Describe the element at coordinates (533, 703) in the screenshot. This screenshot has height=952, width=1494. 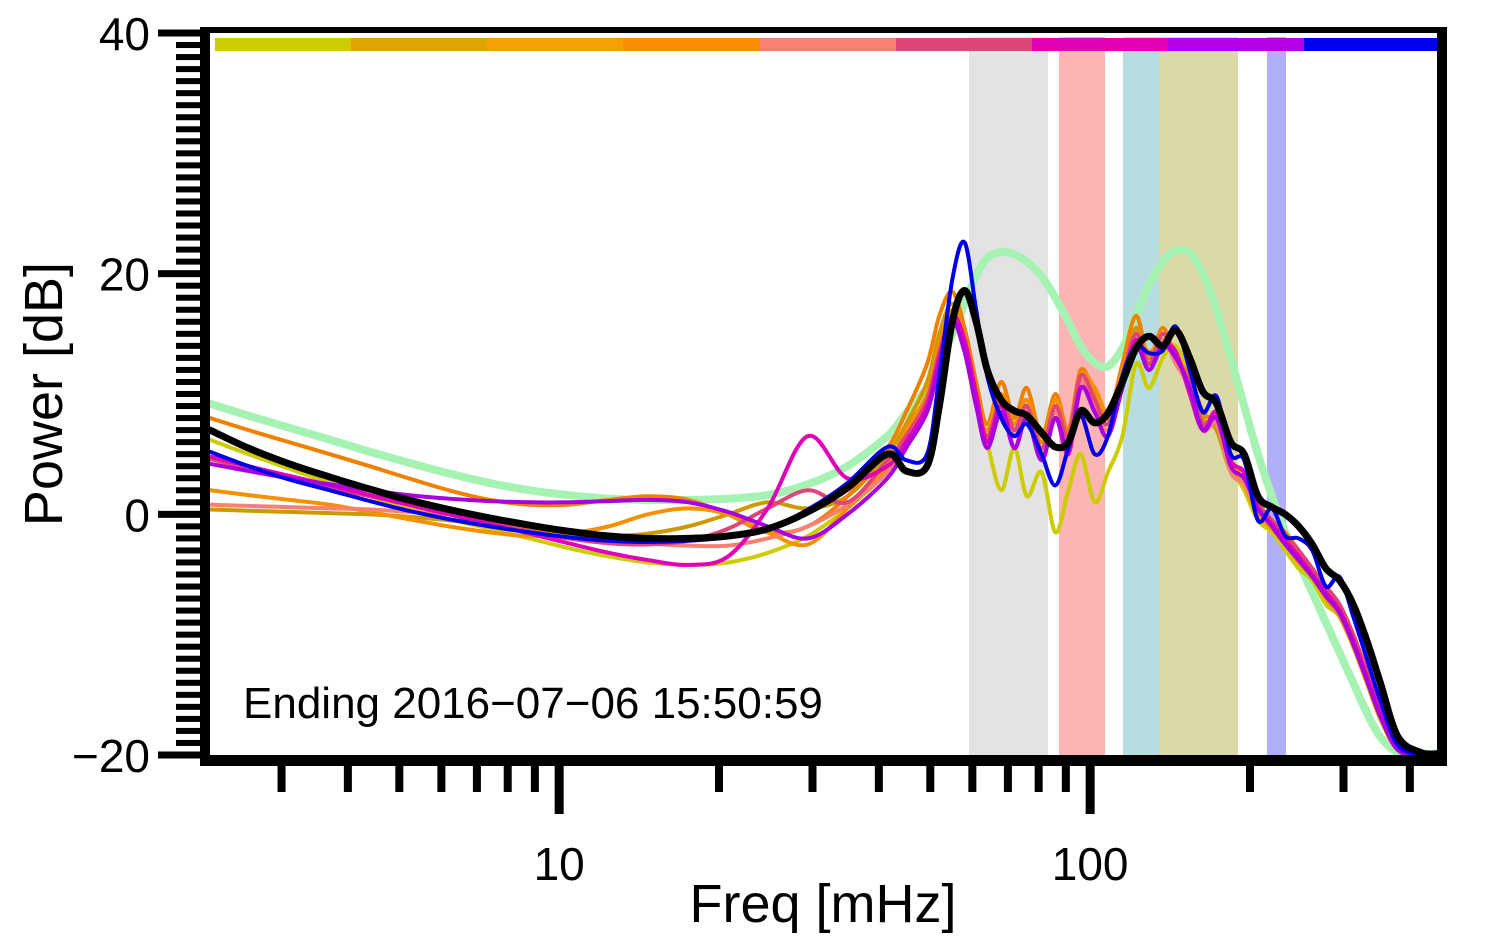
I see `ending-timestamp-label: Ending 2016−07−06 15:50:59` at that location.